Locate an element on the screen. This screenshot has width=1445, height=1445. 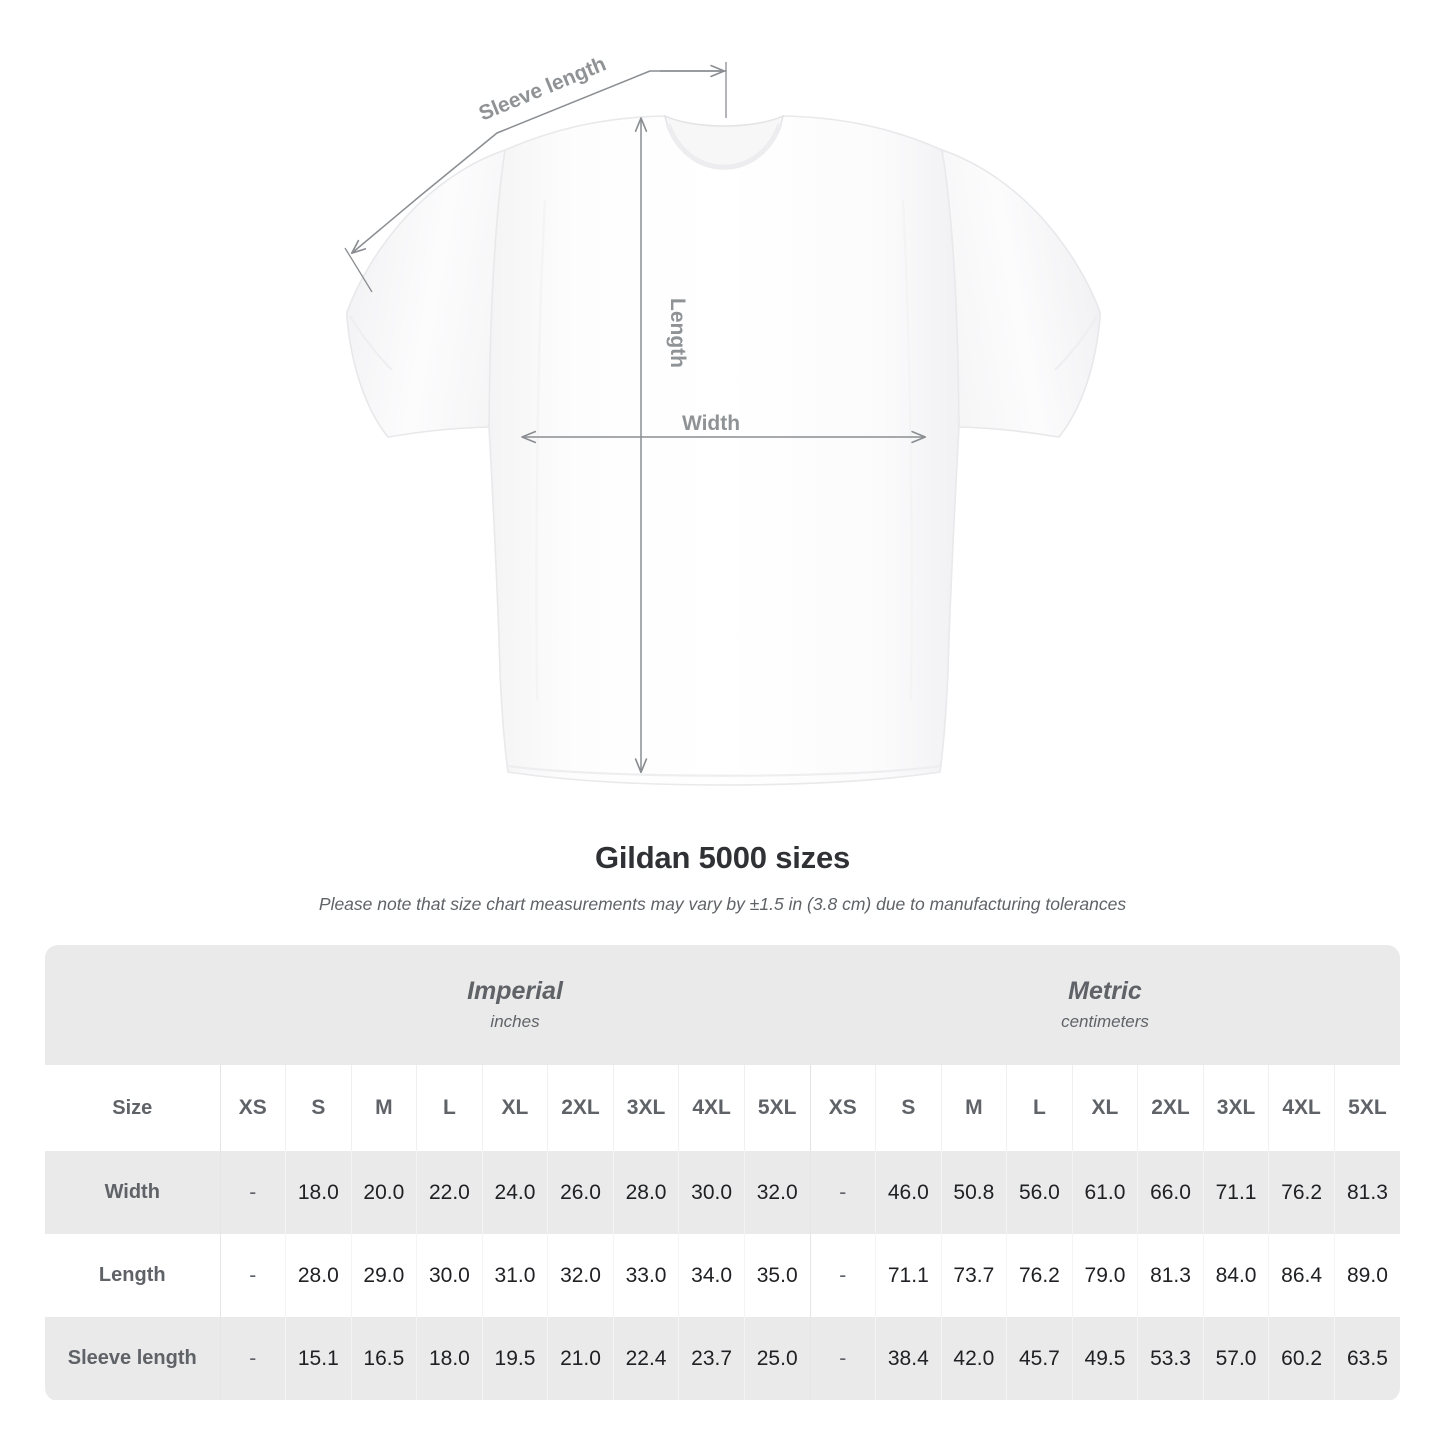
cell-width-metric-xs: - is located at coordinates (843, 1192).